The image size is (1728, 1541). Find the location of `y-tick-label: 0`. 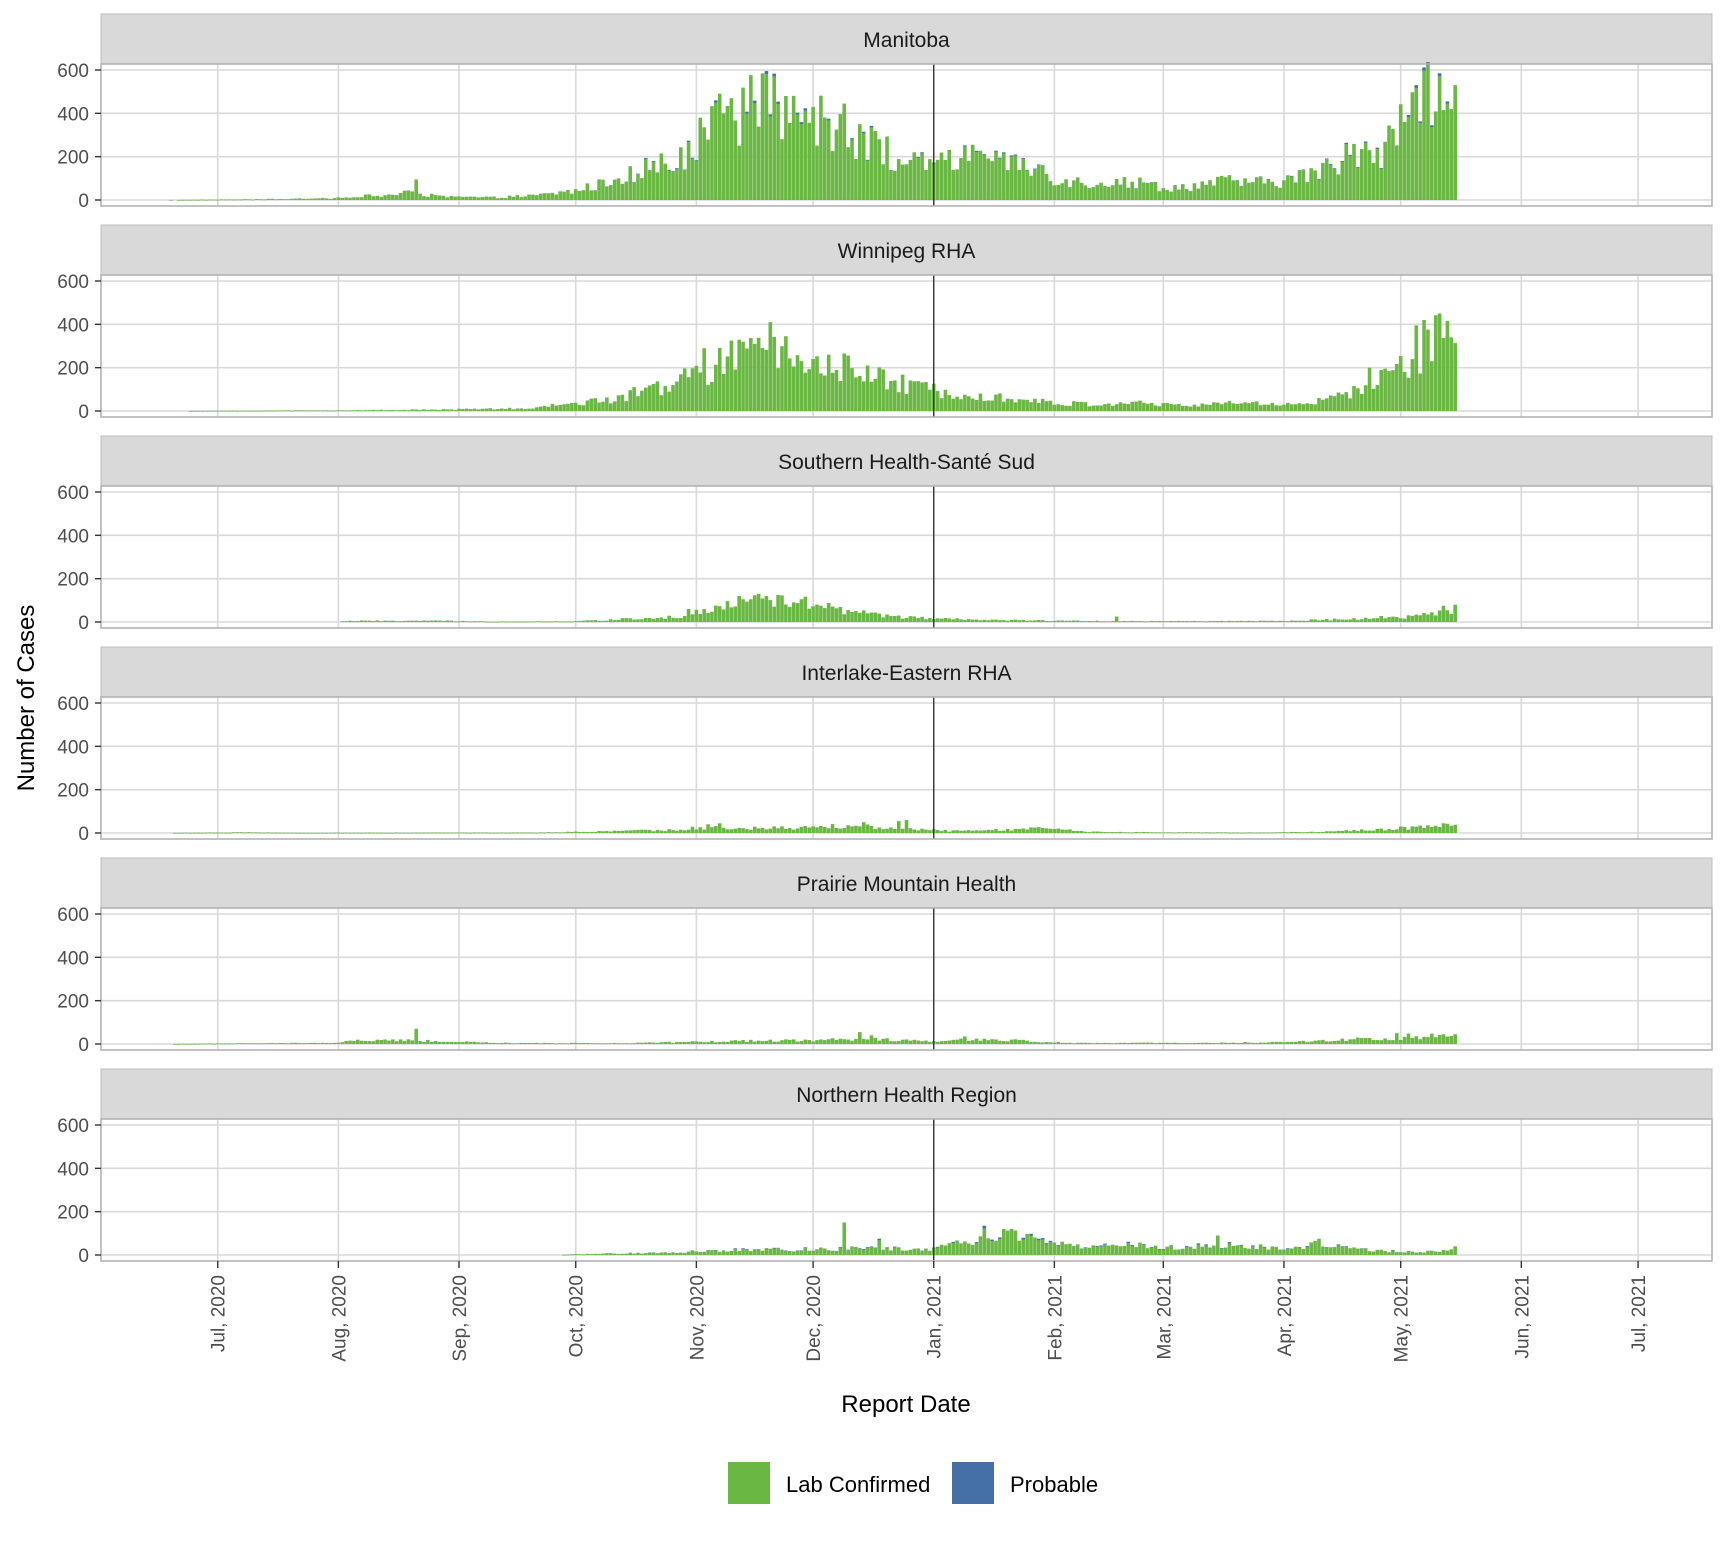

y-tick-label: 0 is located at coordinates (83, 1045).